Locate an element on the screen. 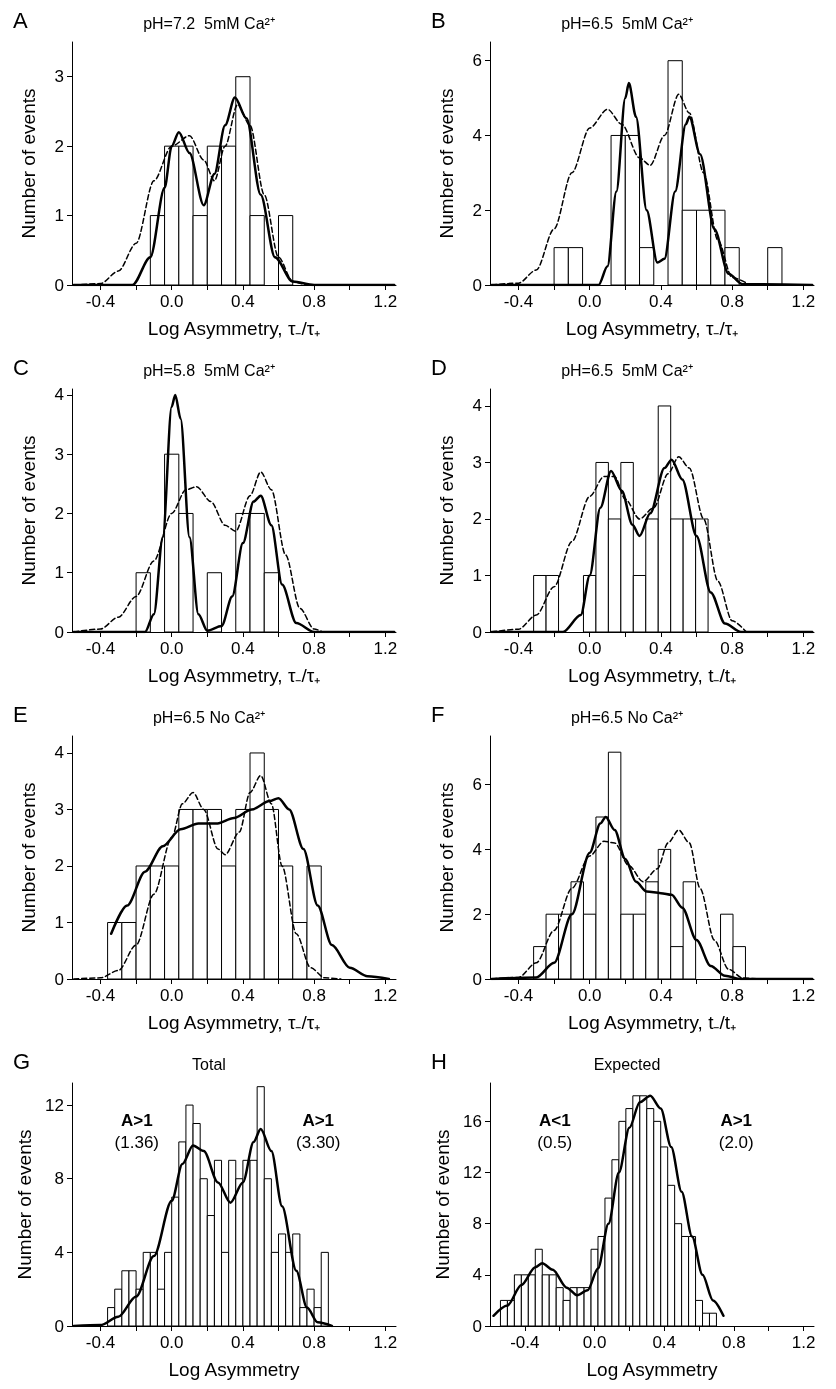 The image size is (836, 1389). chart-title: G is located at coordinates (22, 1061).